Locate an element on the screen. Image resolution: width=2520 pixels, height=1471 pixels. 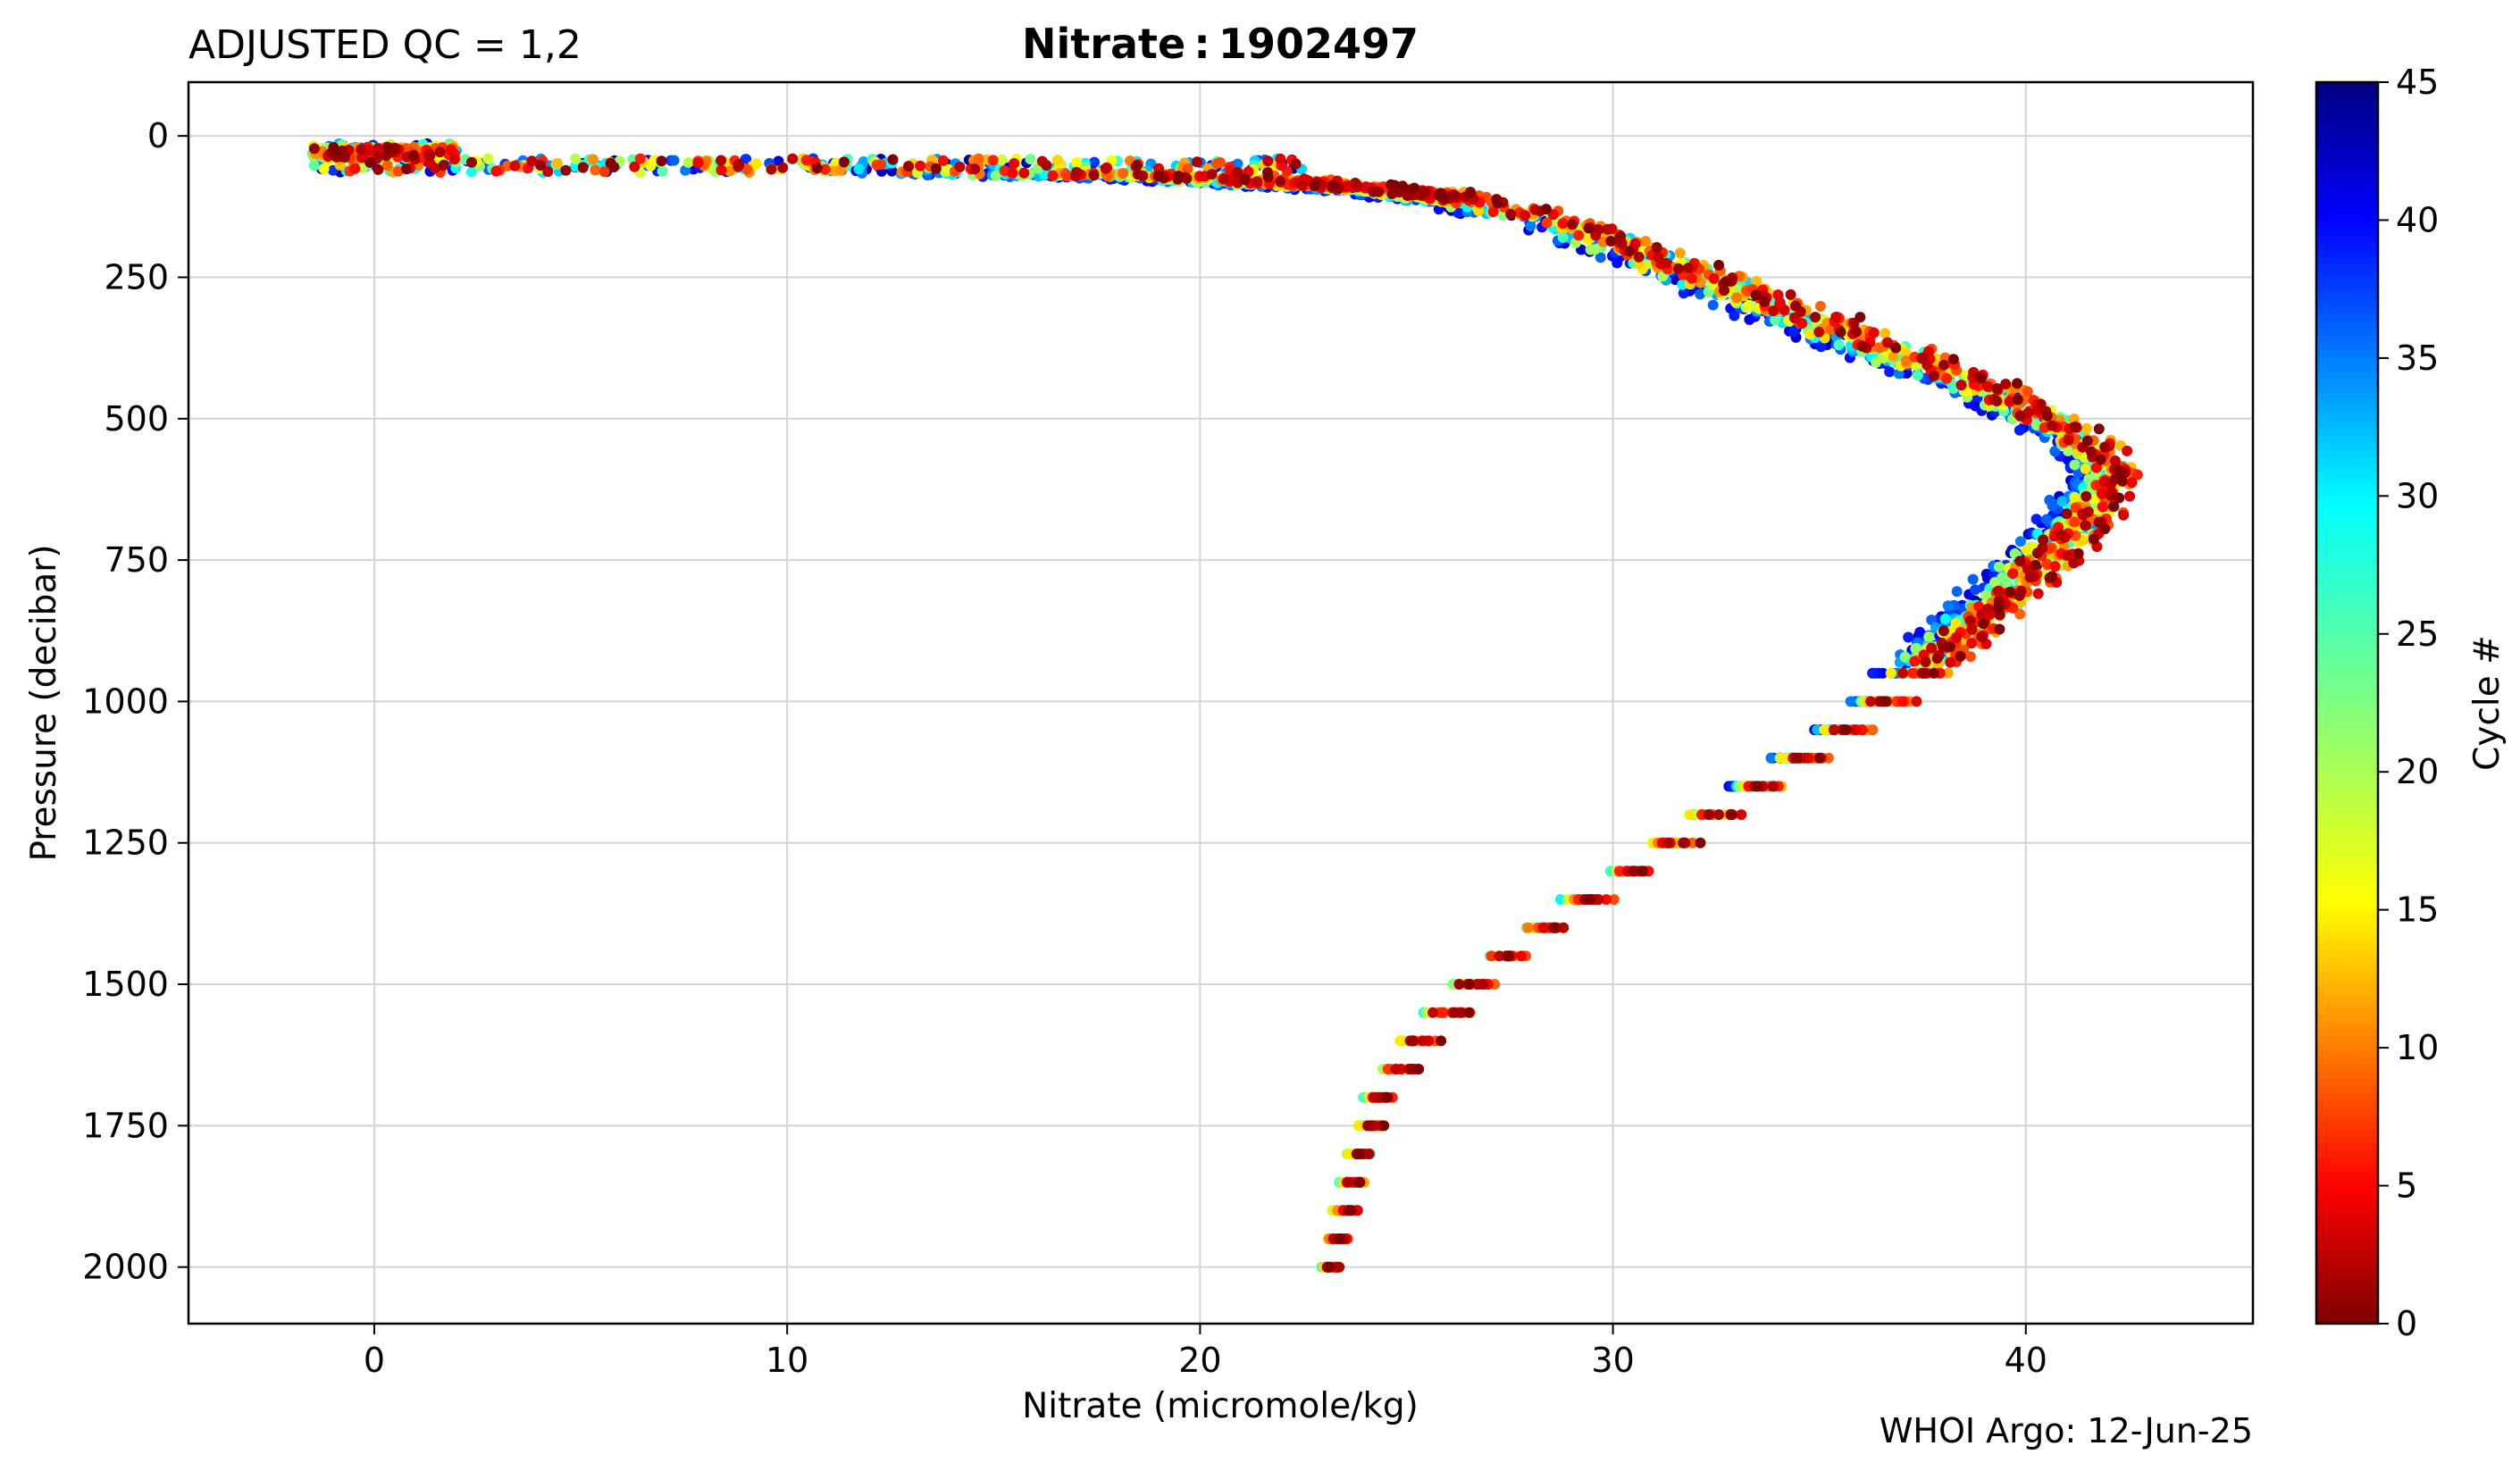
x-axis: 0 10 20 30 40 is located at coordinates (1205, 1352).